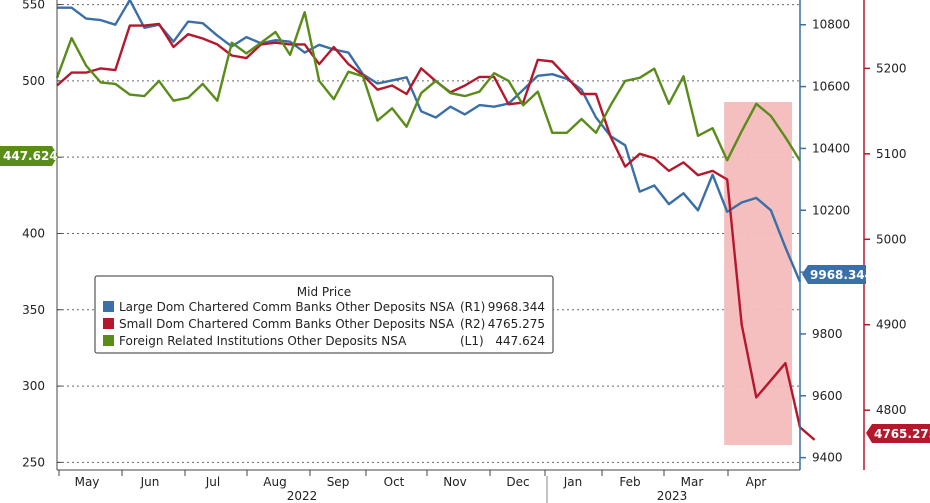 The width and height of the screenshot is (930, 503). What do you see at coordinates (891, 154) in the screenshot?
I see `right2-tick-label: 5100` at bounding box center [891, 154].